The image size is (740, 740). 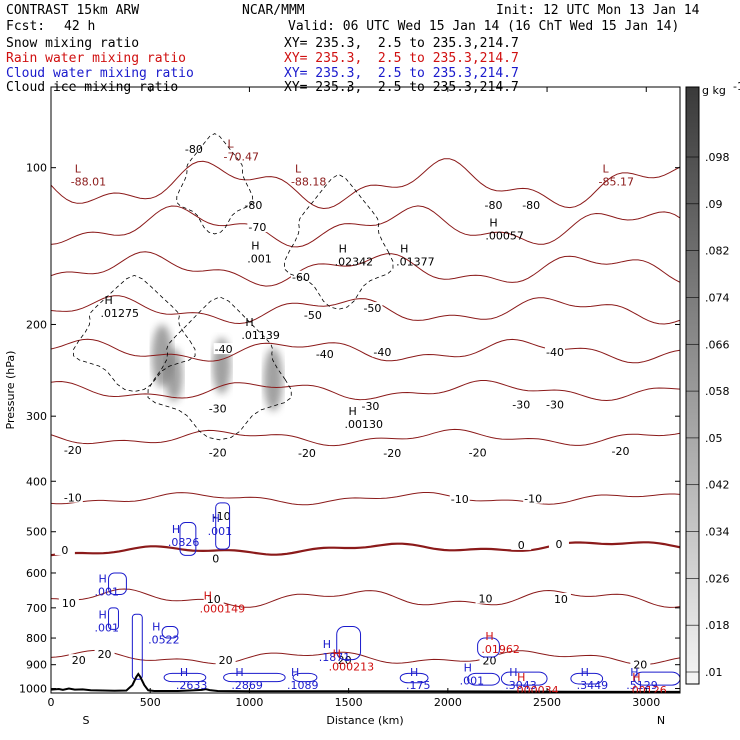 What do you see at coordinates (504, 235) in the screenshot?
I see `svg-text: .00057` at bounding box center [504, 235].